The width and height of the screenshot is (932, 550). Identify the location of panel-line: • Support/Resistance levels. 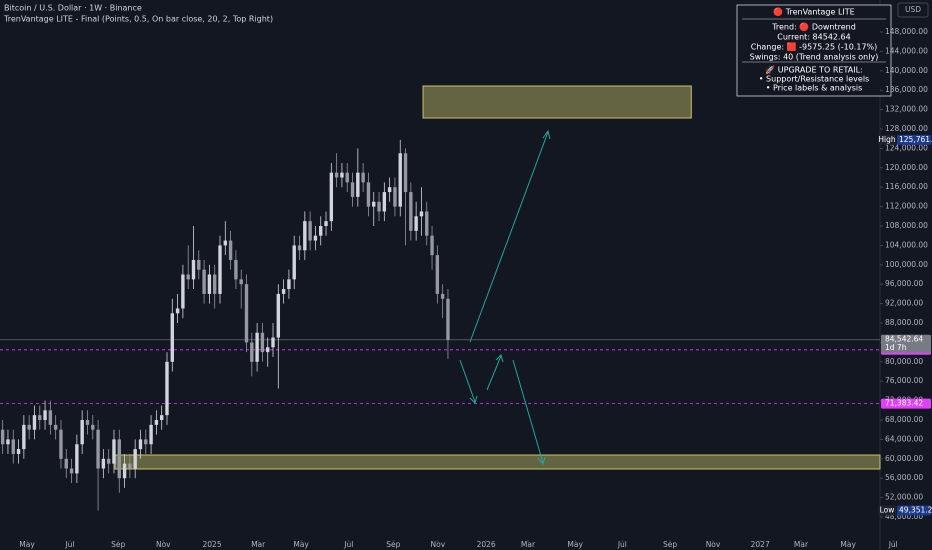
(814, 79).